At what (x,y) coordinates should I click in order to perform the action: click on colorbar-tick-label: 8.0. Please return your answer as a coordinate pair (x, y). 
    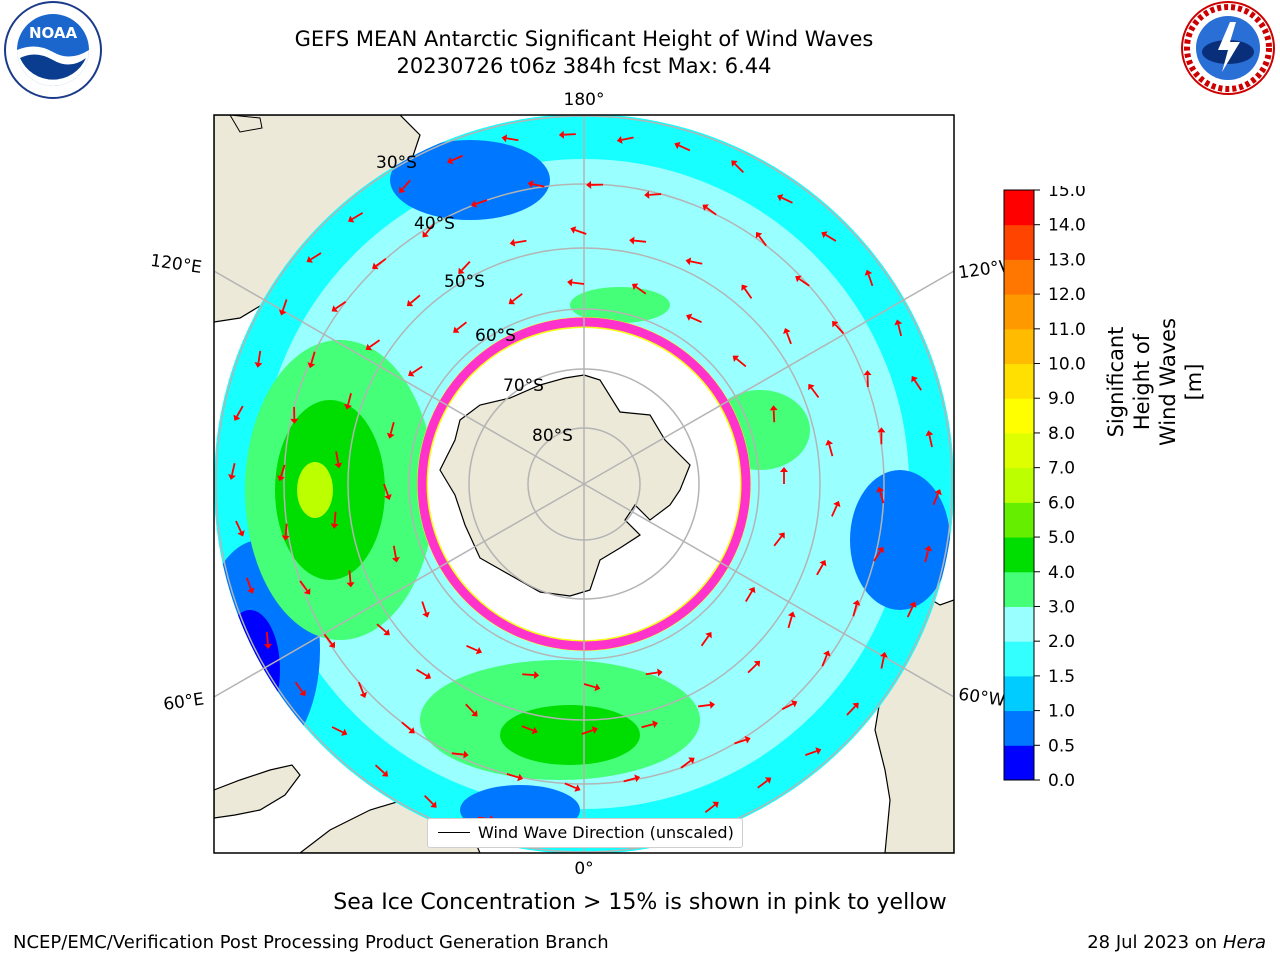
    Looking at the image, I should click on (1061, 434).